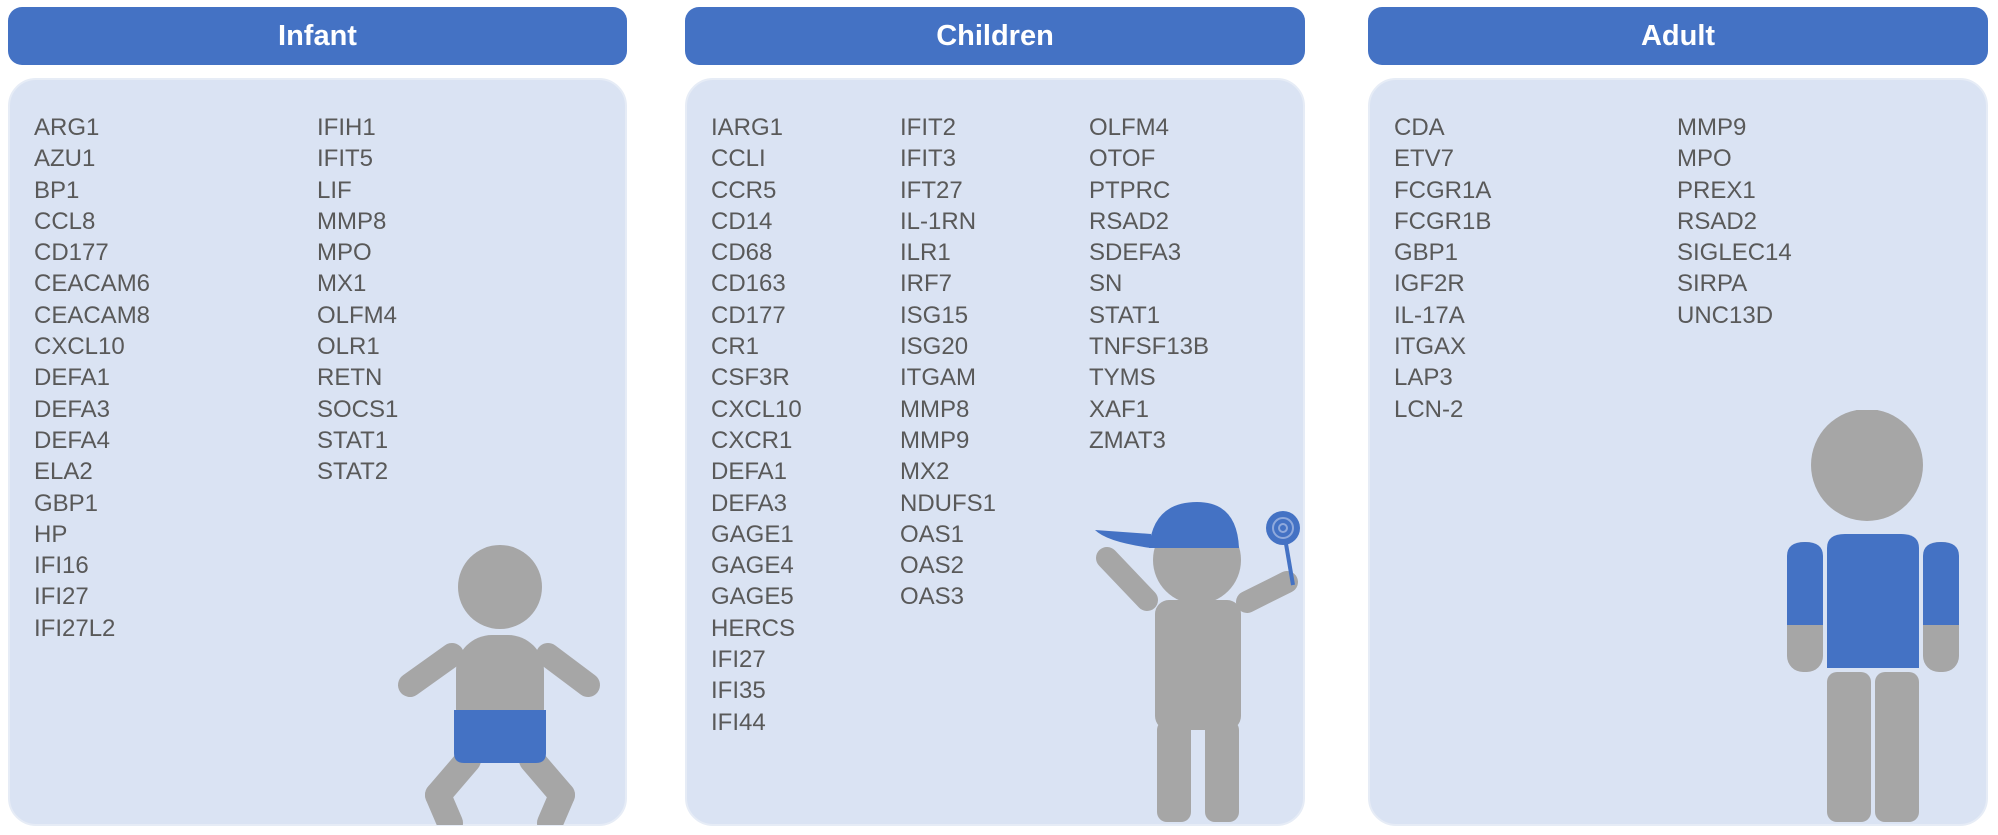 The height and width of the screenshot is (835, 1998). What do you see at coordinates (72, 440) in the screenshot?
I see `gene-item: DEFA4` at bounding box center [72, 440].